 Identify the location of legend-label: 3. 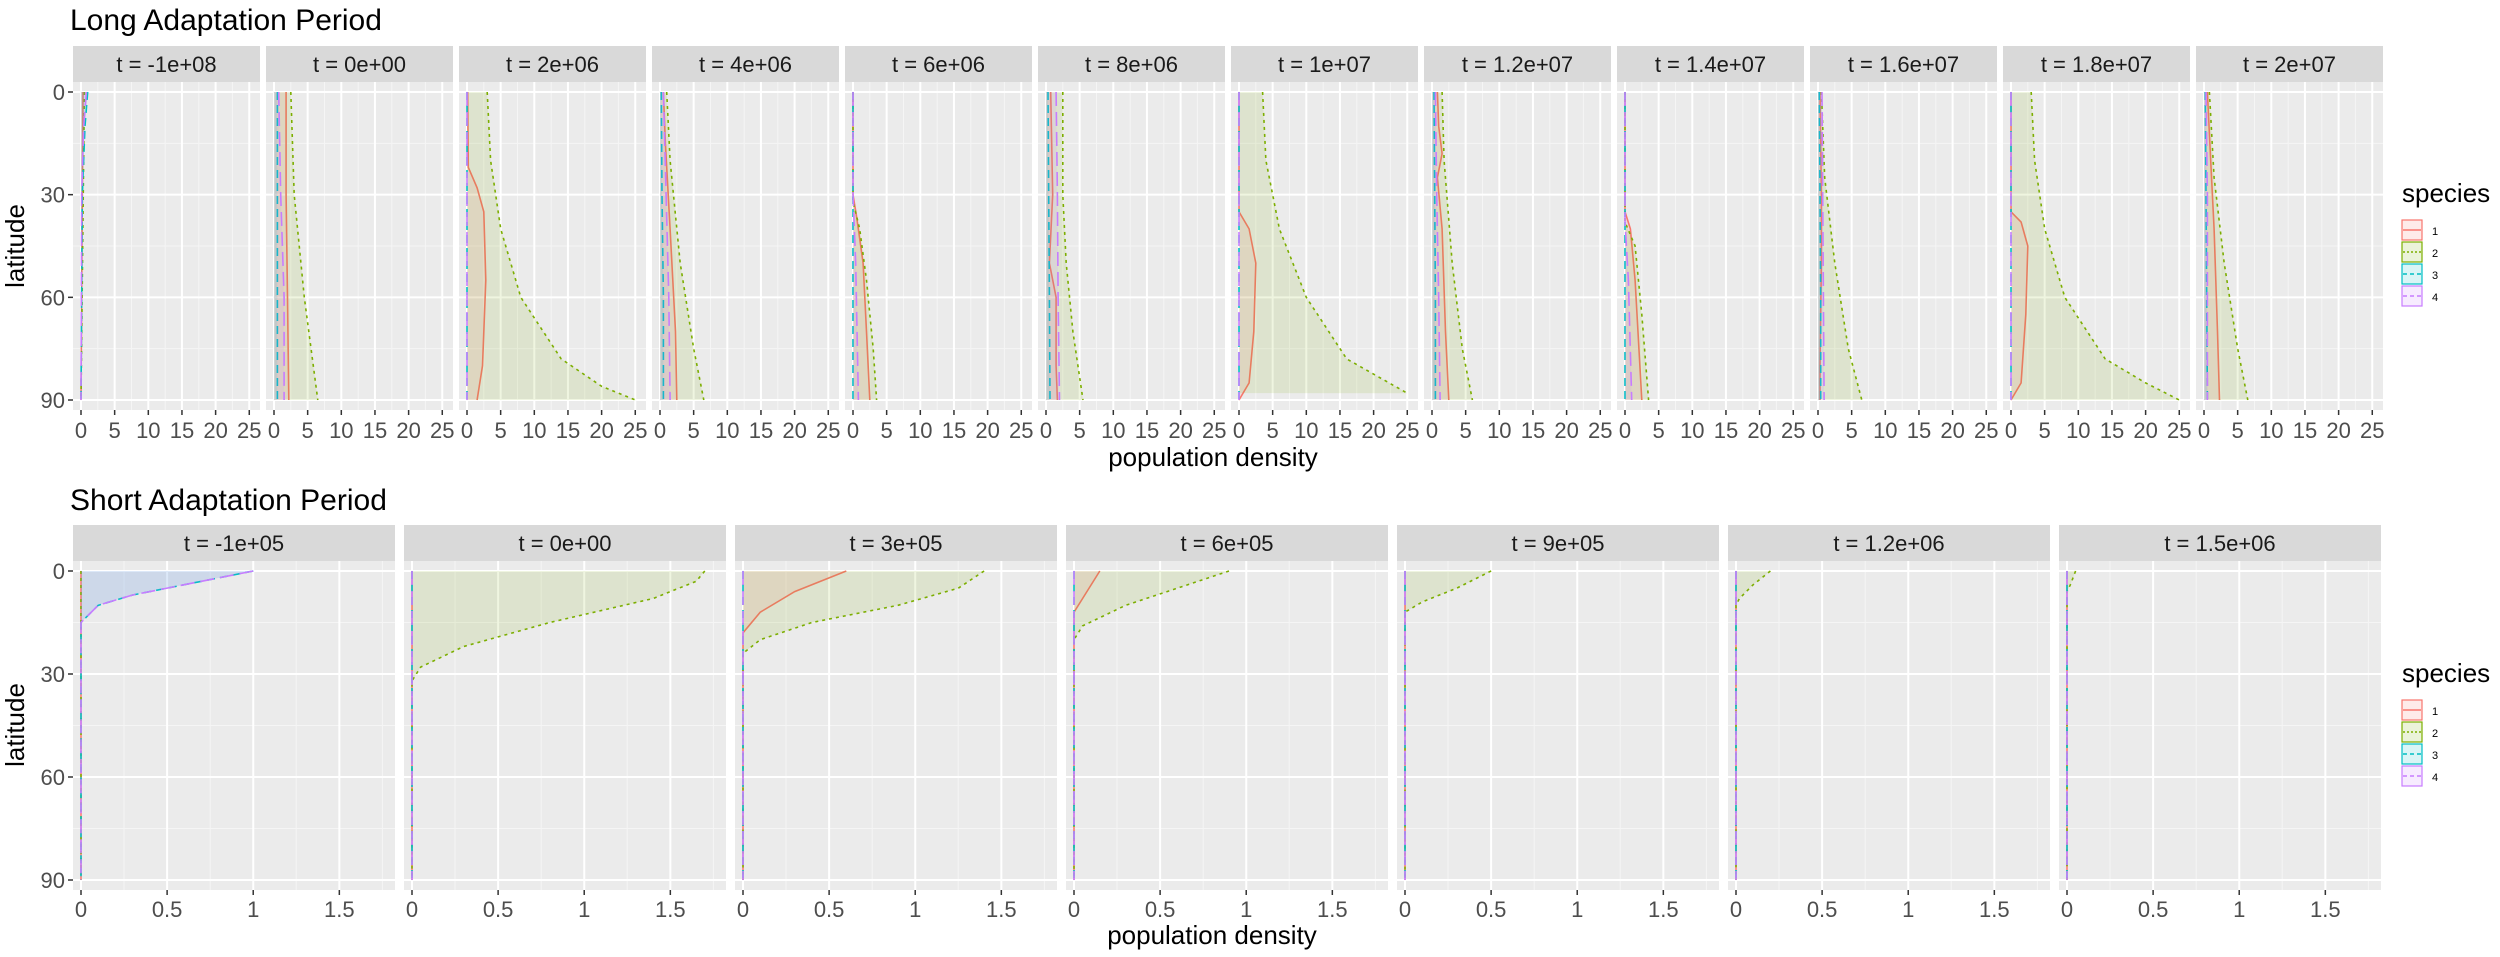
(2435, 756).